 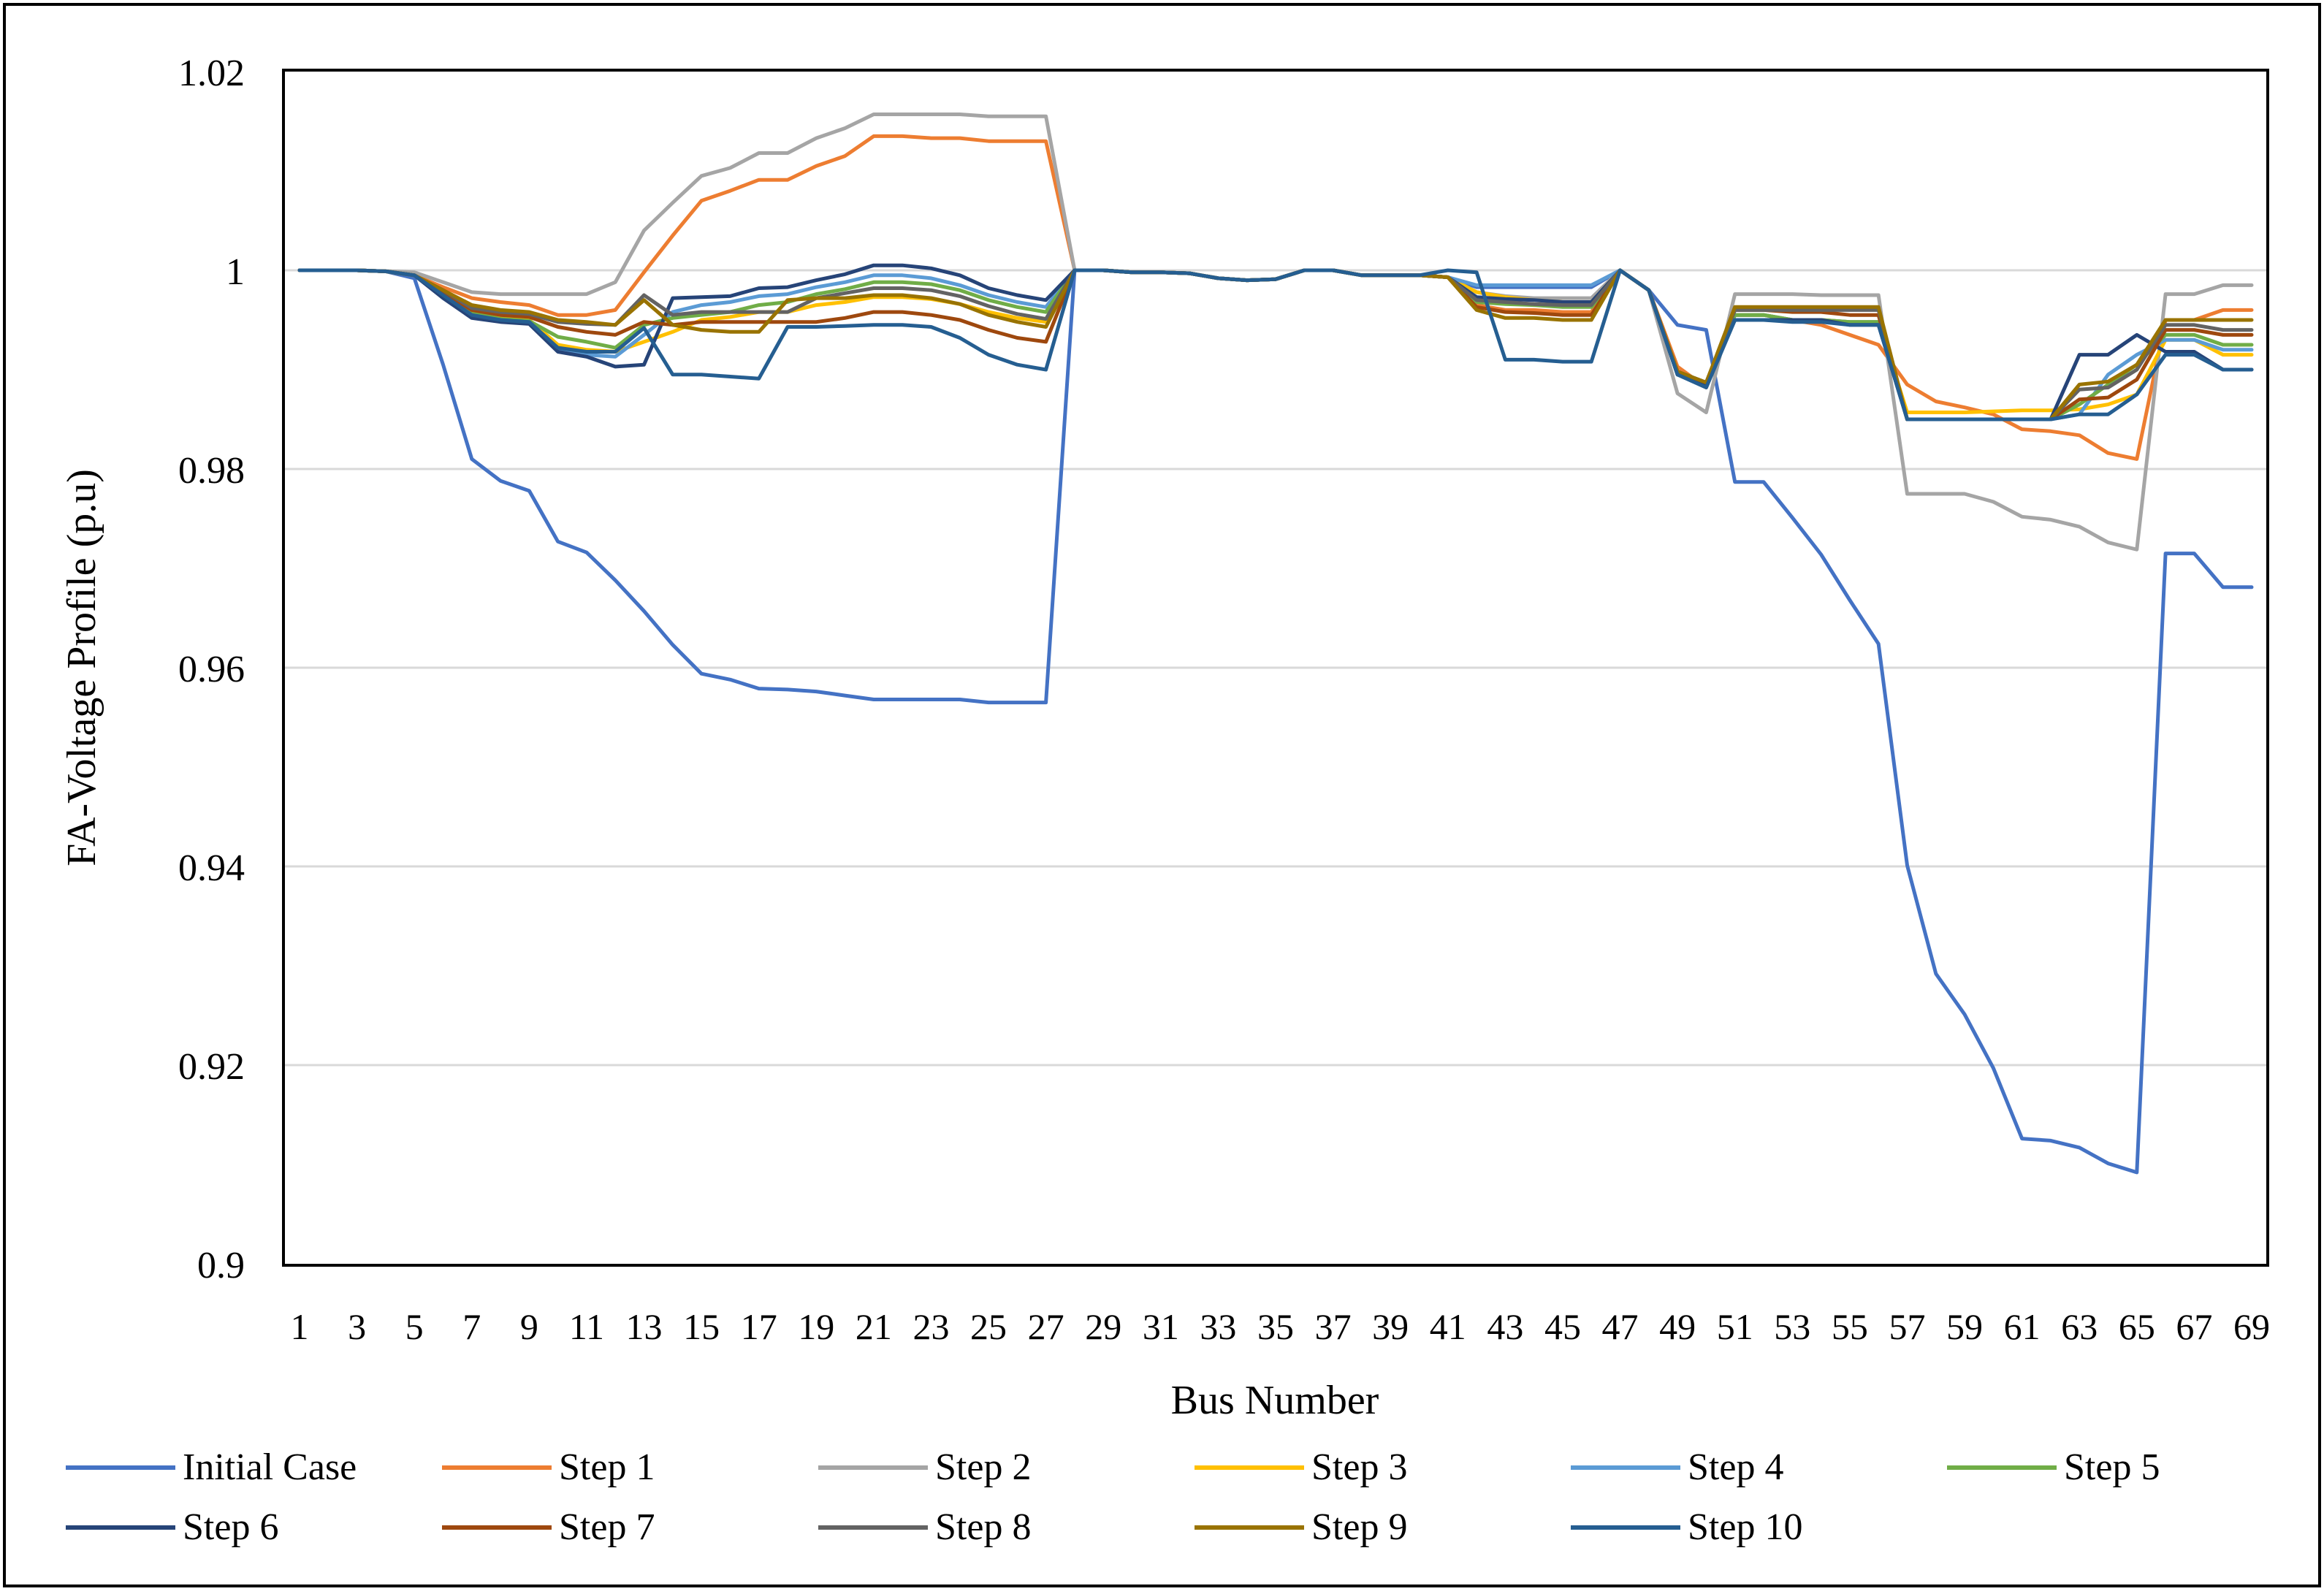 What do you see at coordinates (2251, 1326) in the screenshot?
I see `x-tick-label: 69` at bounding box center [2251, 1326].